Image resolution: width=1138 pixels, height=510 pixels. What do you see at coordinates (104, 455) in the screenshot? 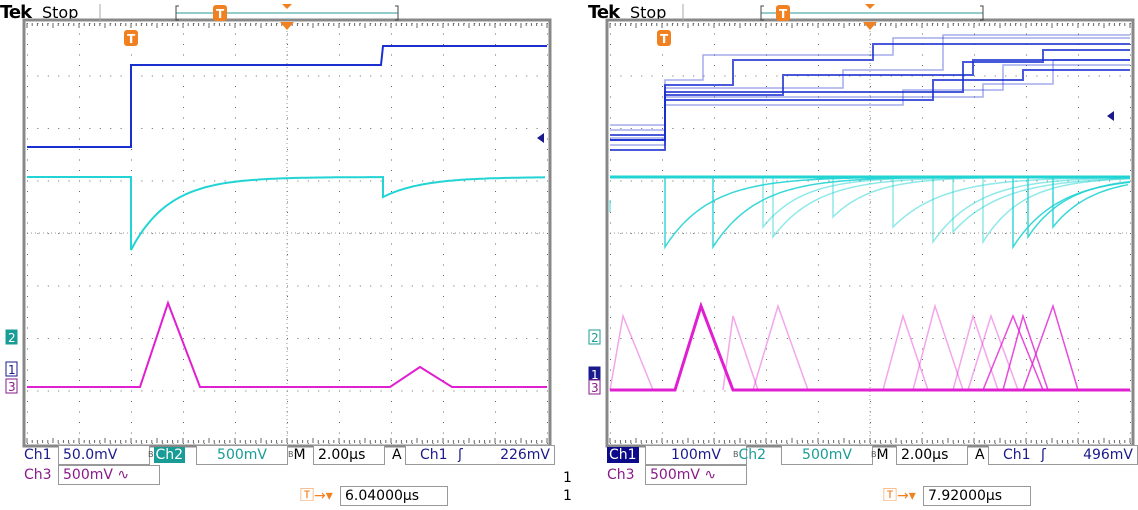
I see `ch1-scale: 50.0mV` at bounding box center [104, 455].